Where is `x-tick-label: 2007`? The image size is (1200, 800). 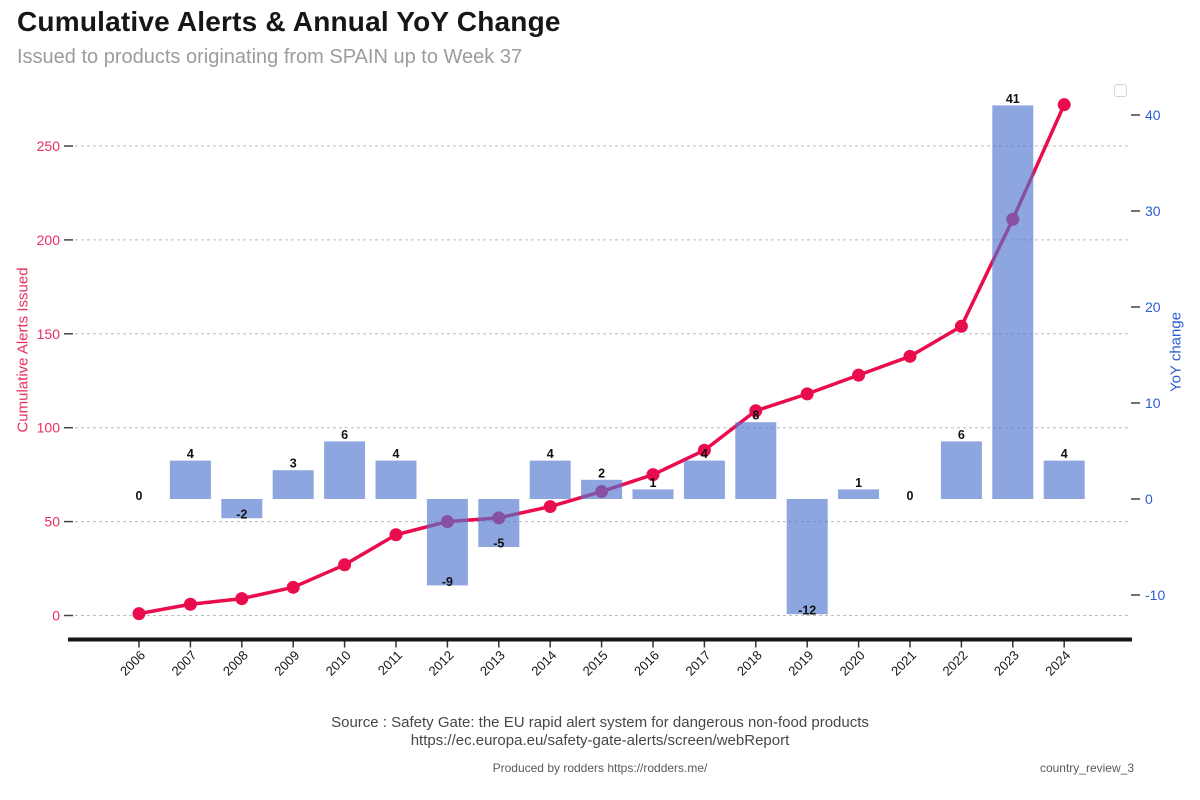 x-tick-label: 2007 is located at coordinates (183, 663).